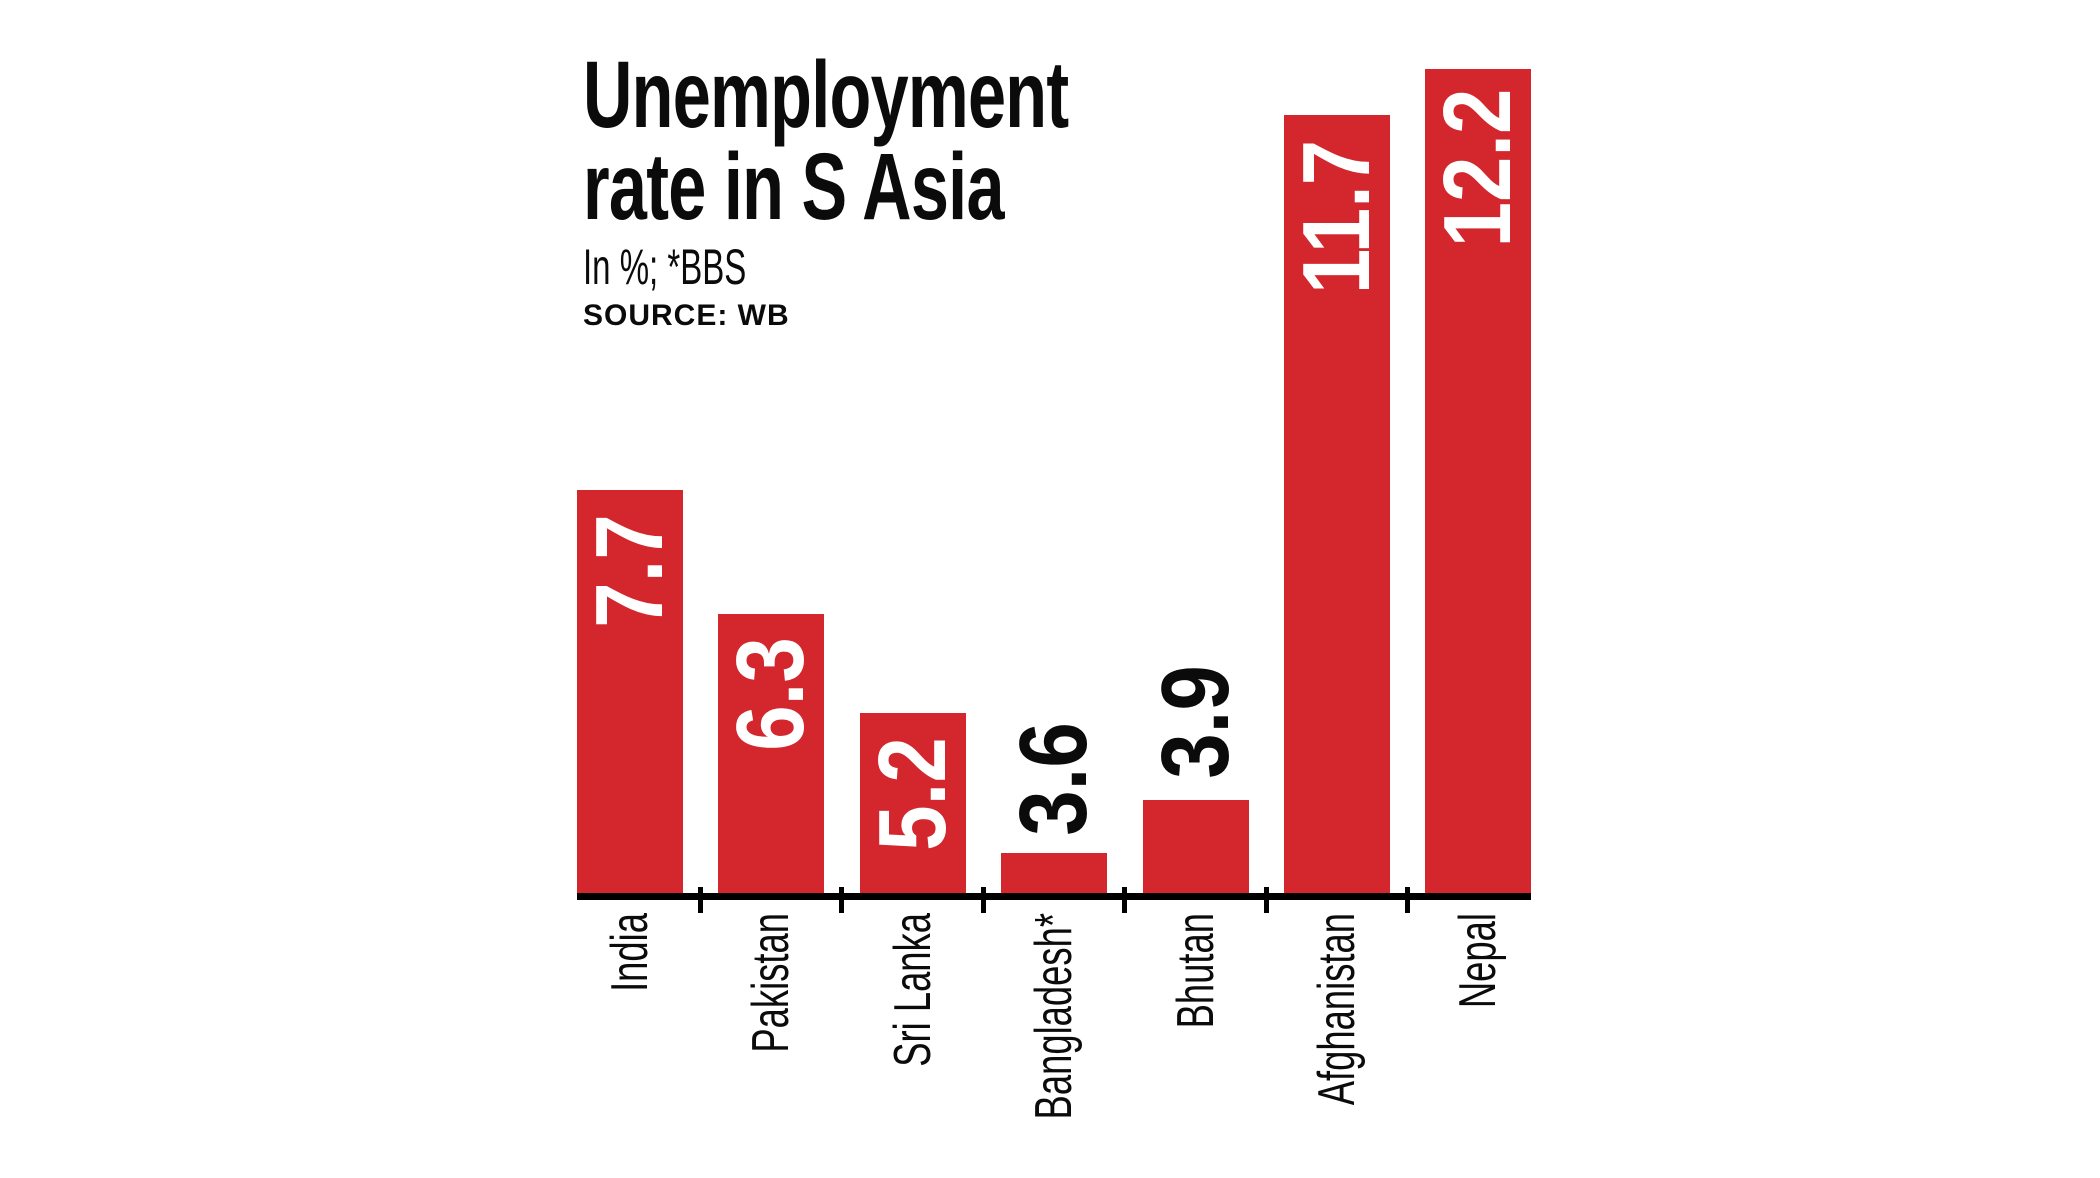 The height and width of the screenshot is (1178, 2100). I want to click on category-text-nepal: Nepal, so click(1478, 961).